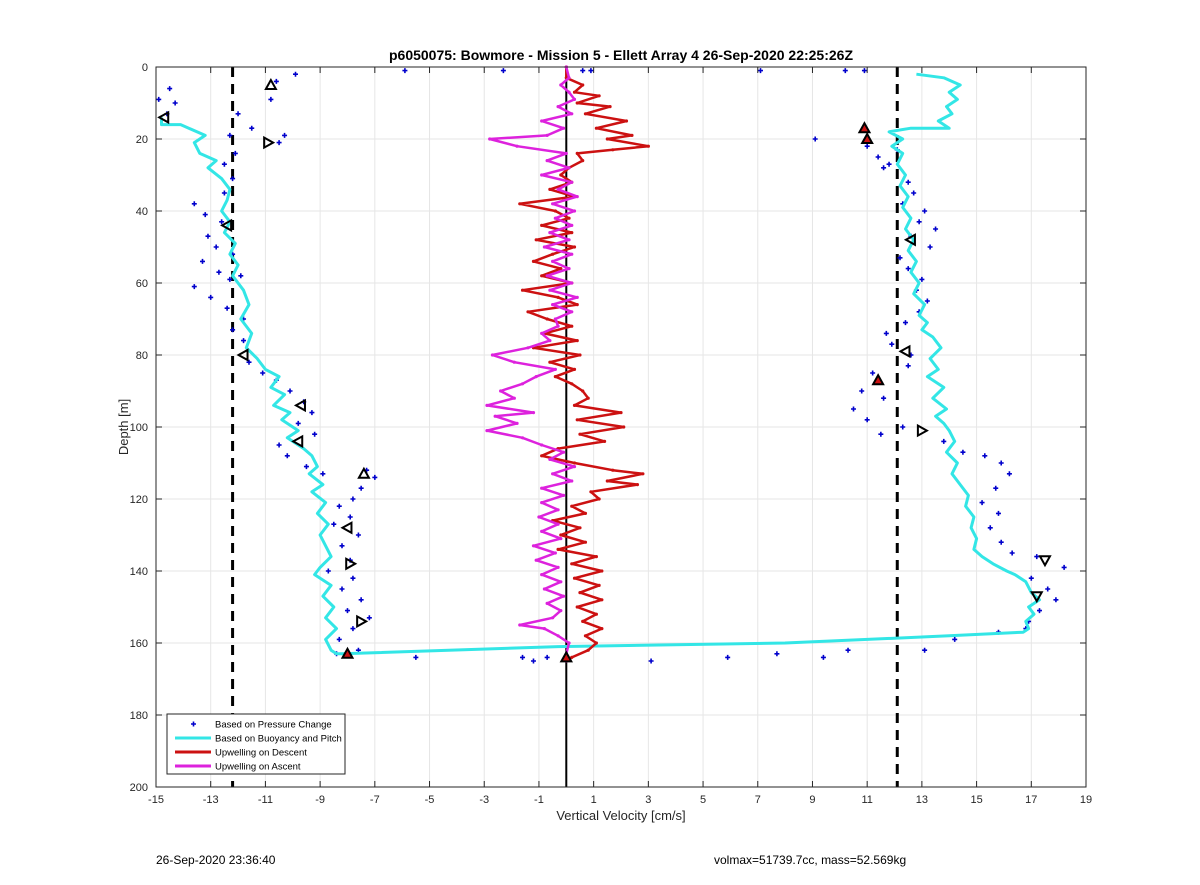  Describe the element at coordinates (703, 800) in the screenshot. I see `x-tick-label: 5` at that location.